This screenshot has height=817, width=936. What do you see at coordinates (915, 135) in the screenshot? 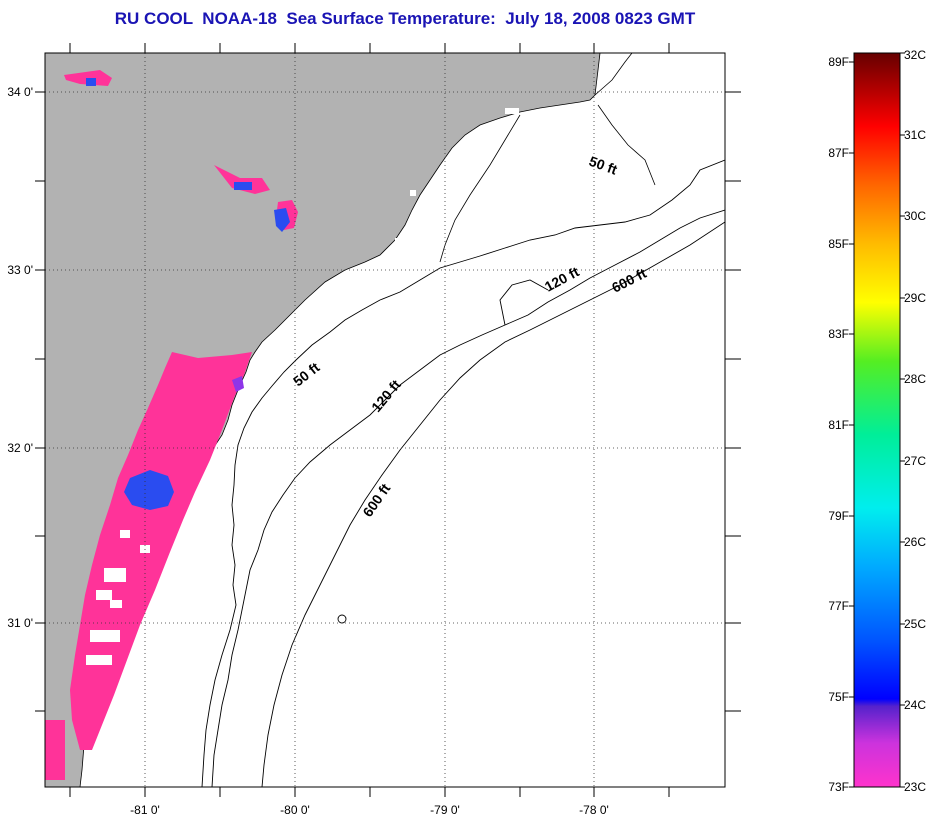
I see `colorbar-c-label: 31C` at bounding box center [915, 135].